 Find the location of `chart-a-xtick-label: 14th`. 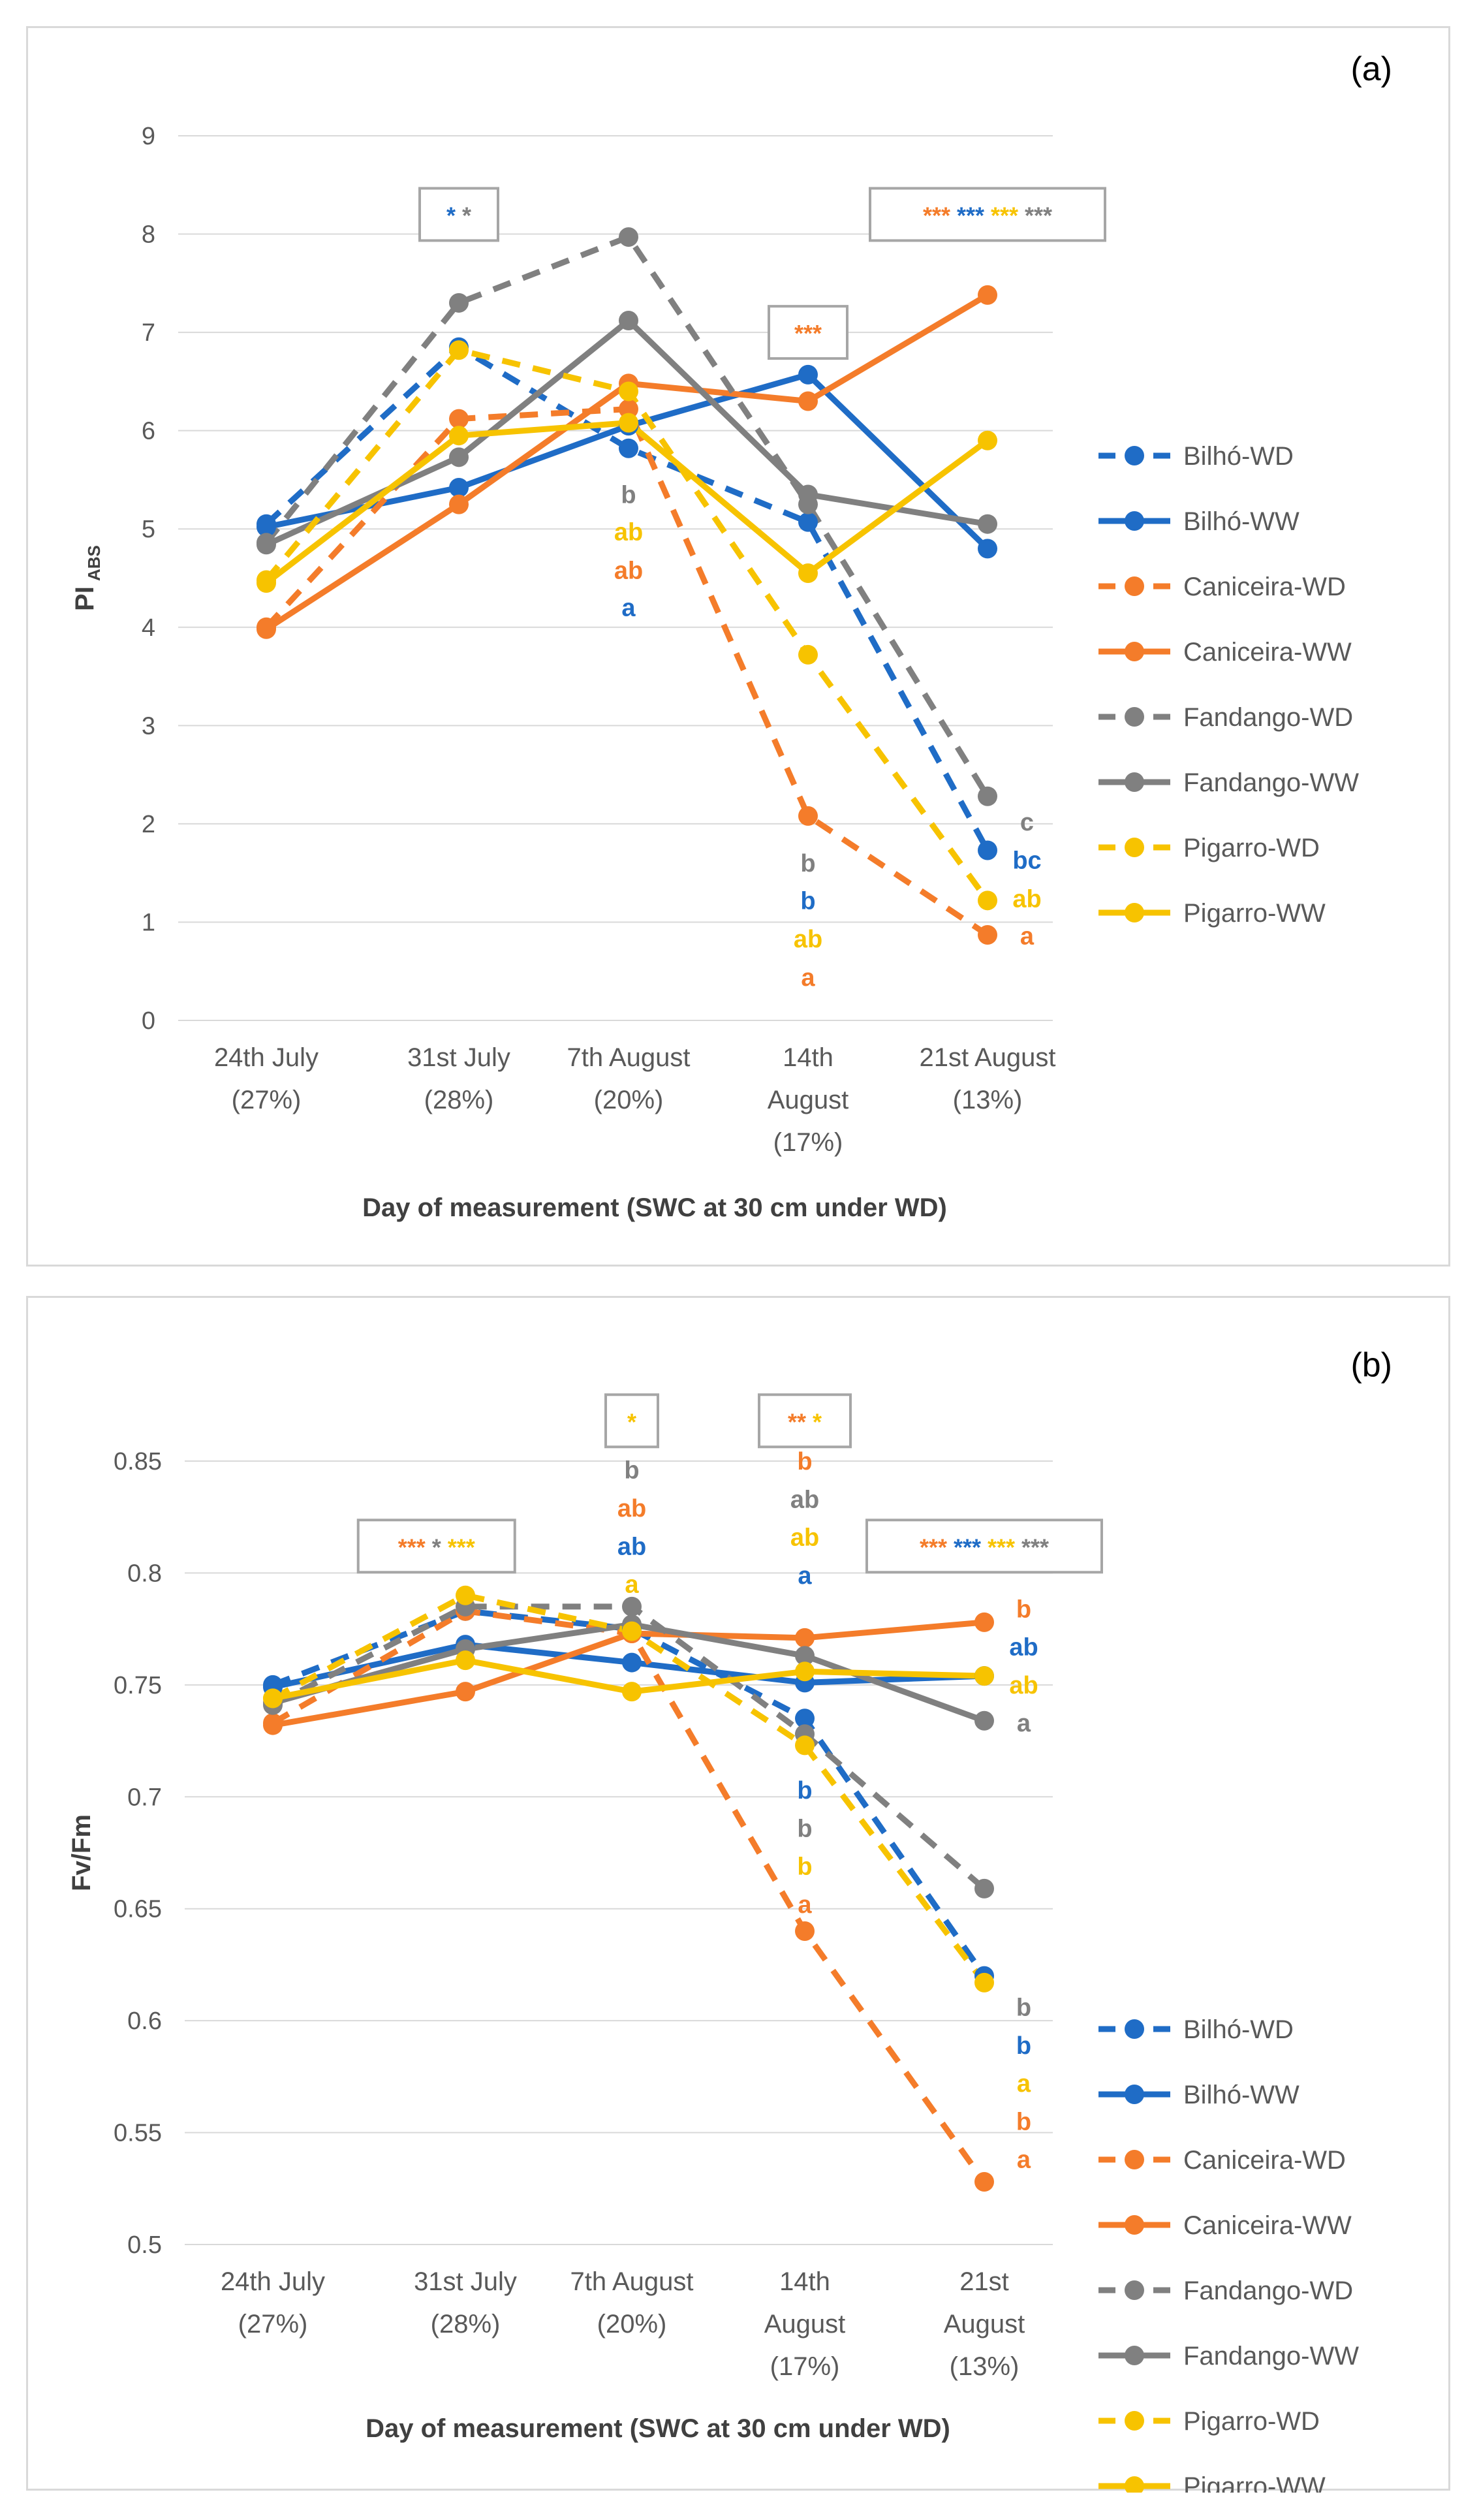

chart-a-xtick-label: 14th is located at coordinates (808, 1057).